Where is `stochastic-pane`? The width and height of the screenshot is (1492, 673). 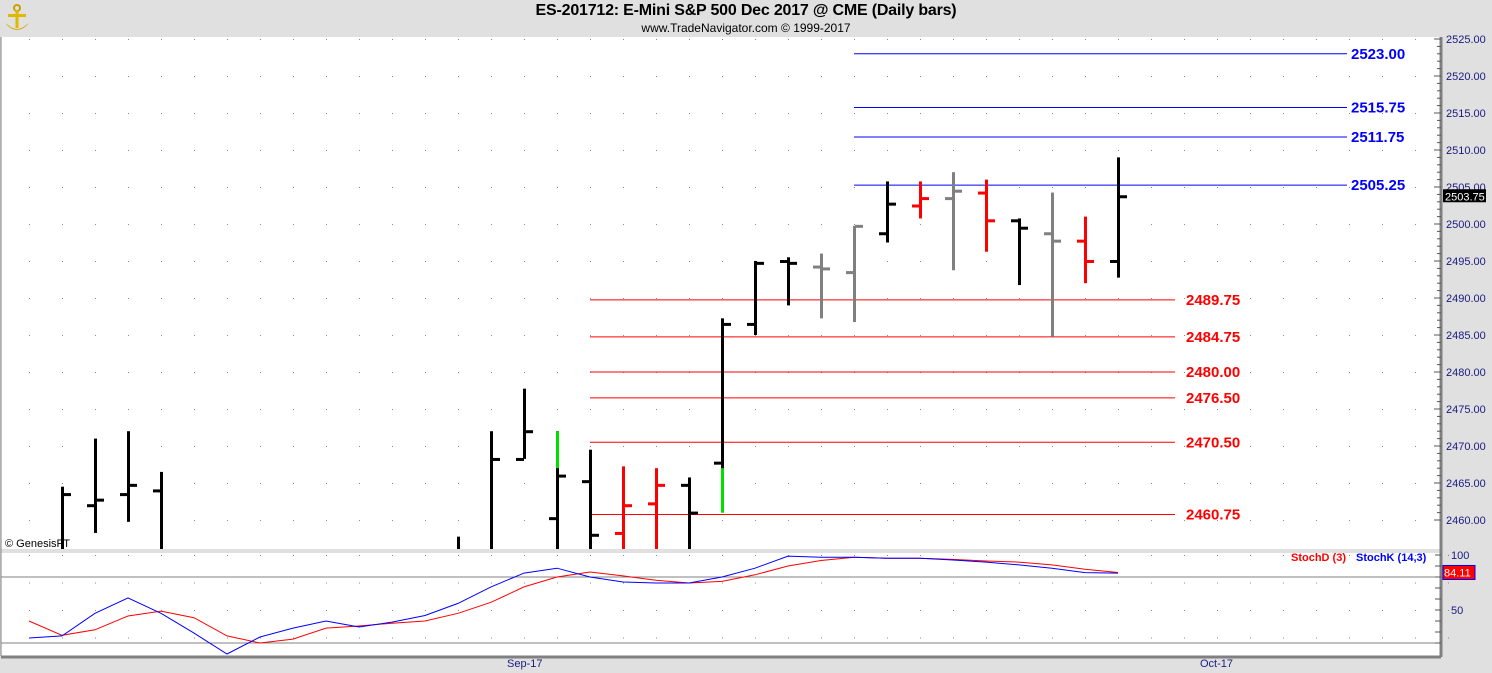 stochastic-pane is located at coordinates (720, 604).